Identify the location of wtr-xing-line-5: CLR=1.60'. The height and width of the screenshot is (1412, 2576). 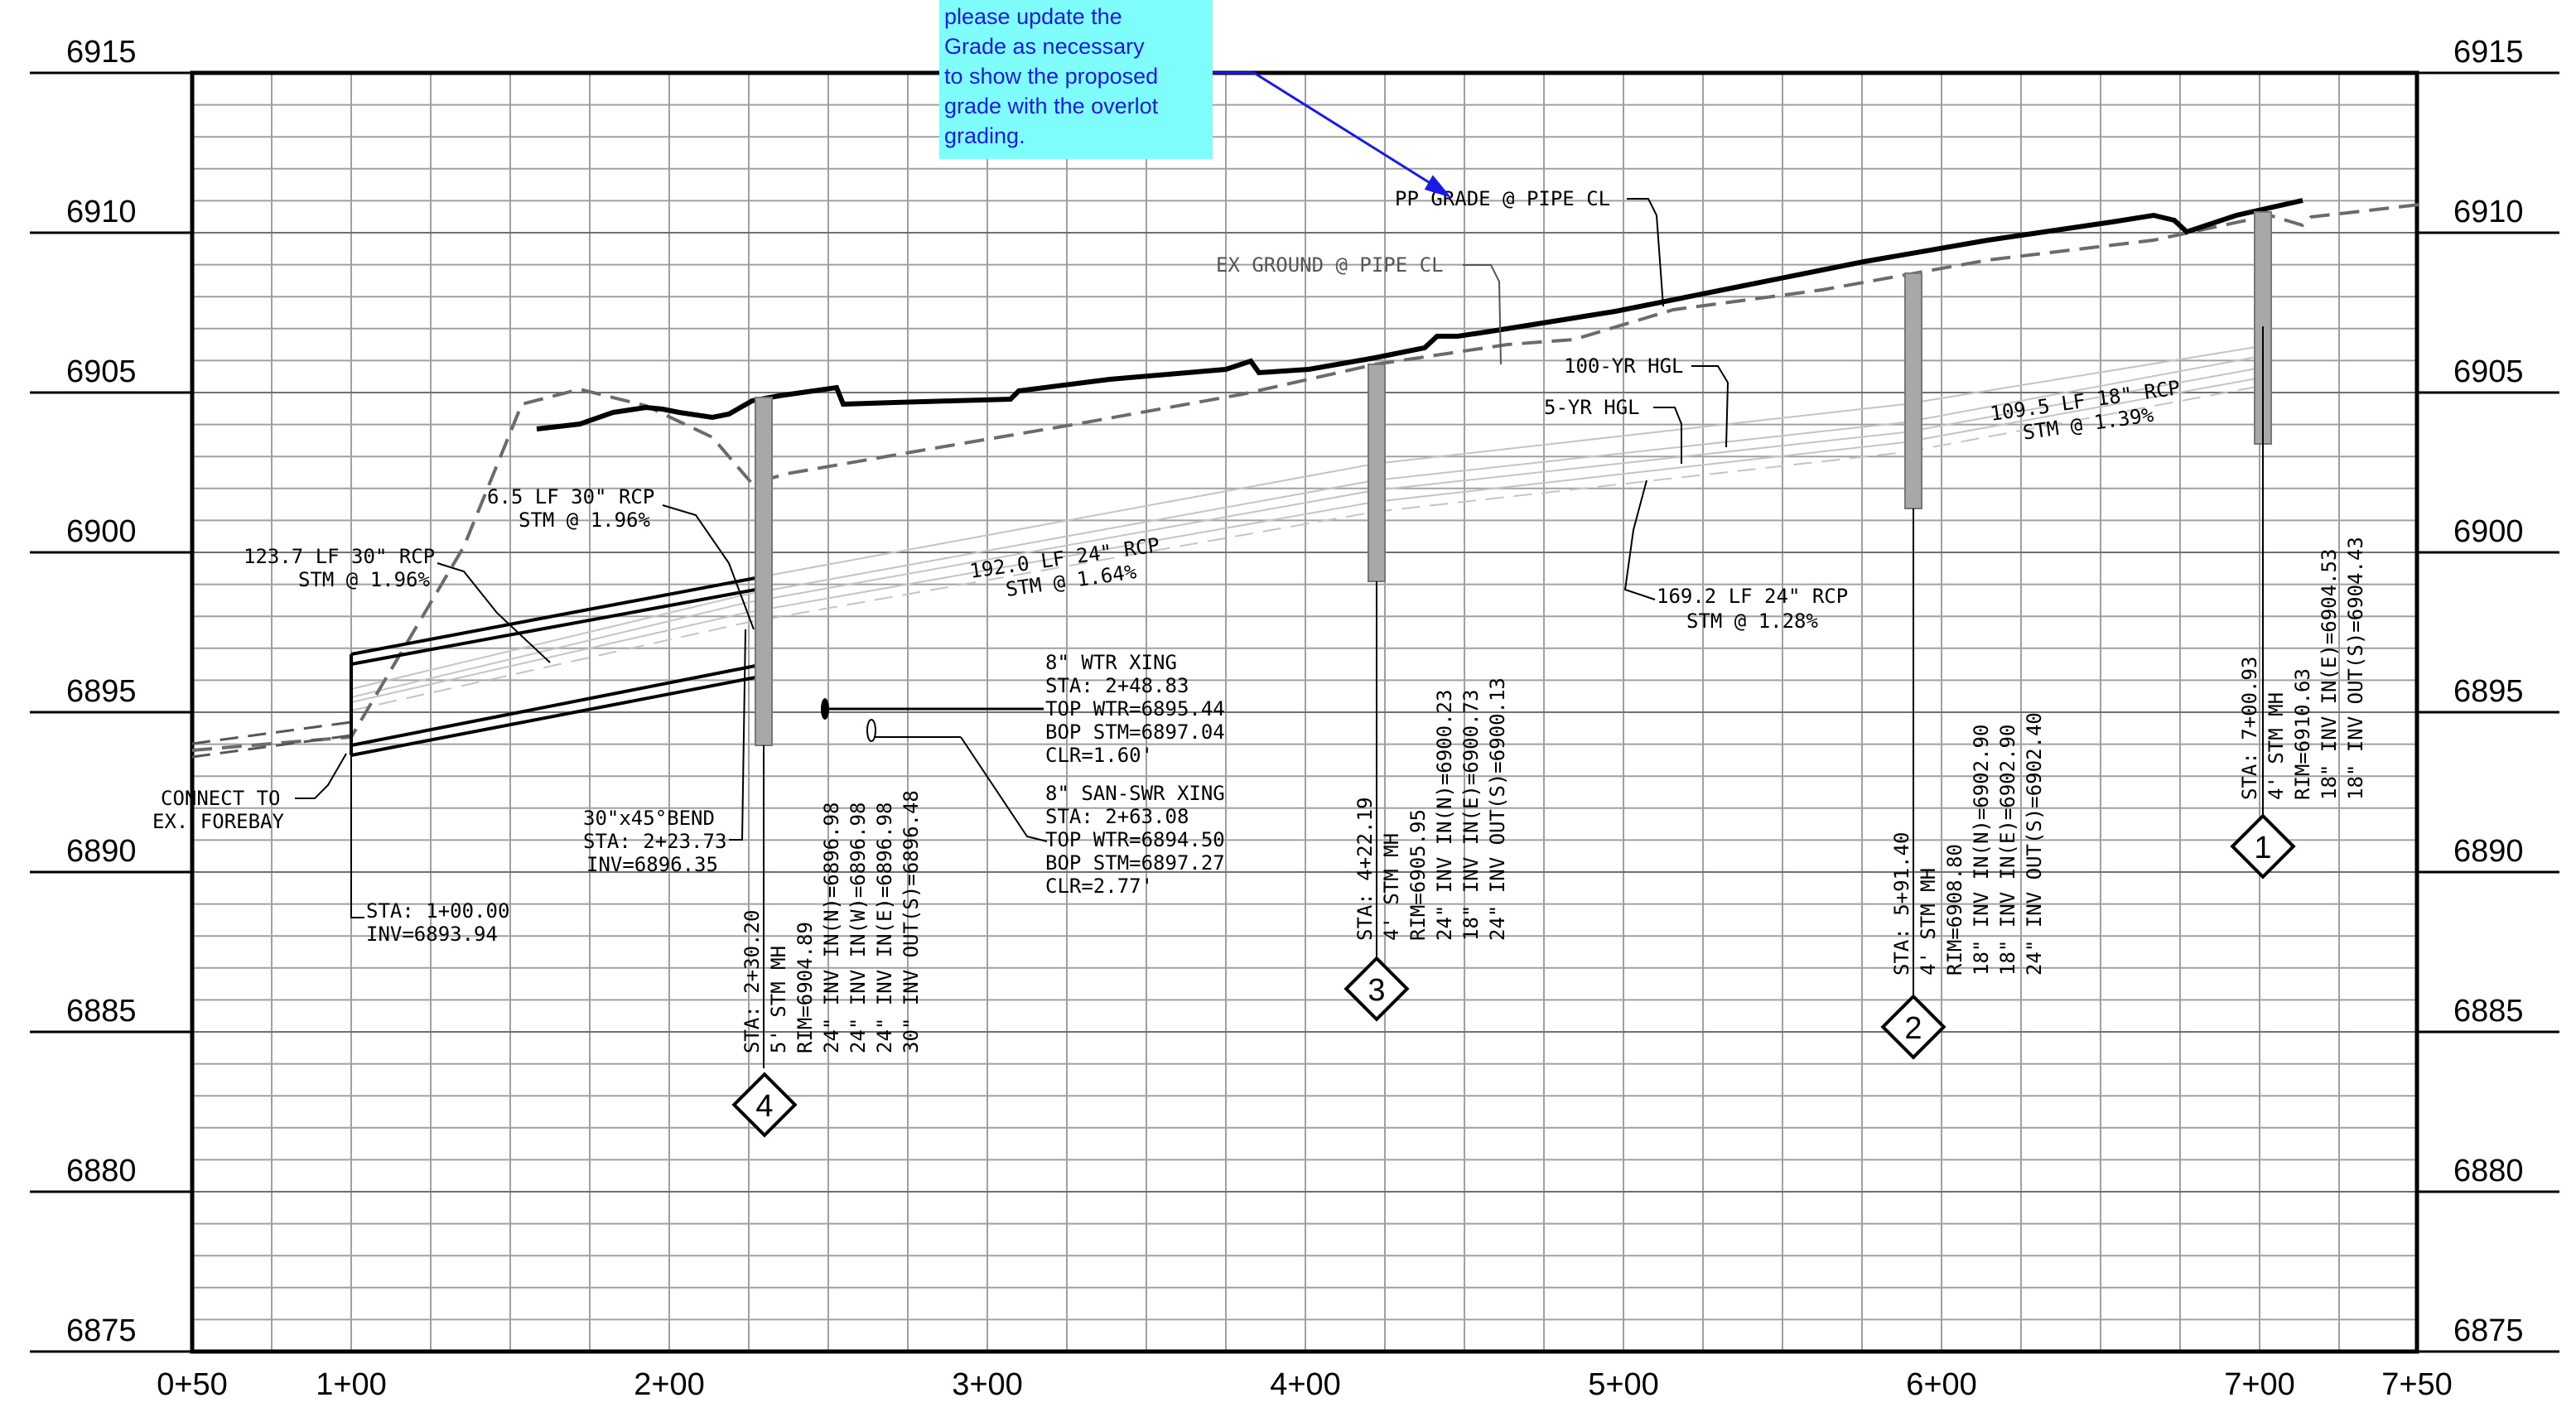
(1099, 755).